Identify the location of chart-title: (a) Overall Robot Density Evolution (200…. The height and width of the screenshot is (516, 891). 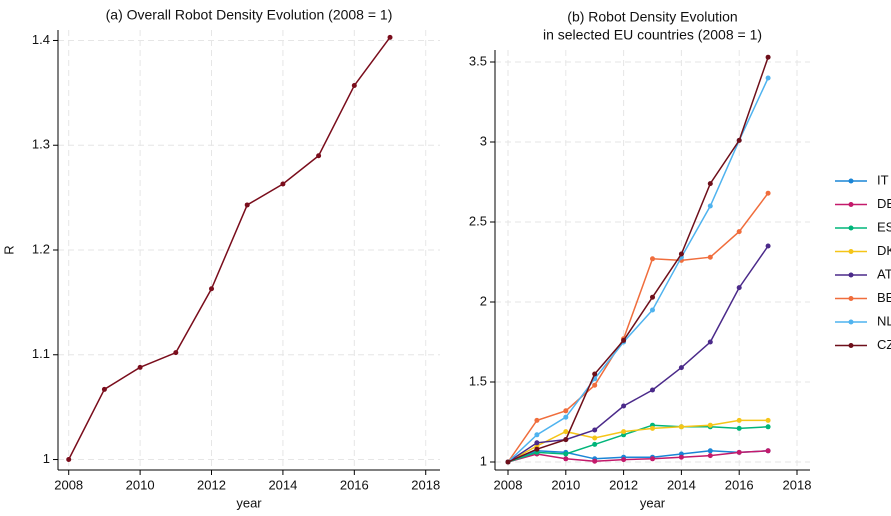
(249, 15).